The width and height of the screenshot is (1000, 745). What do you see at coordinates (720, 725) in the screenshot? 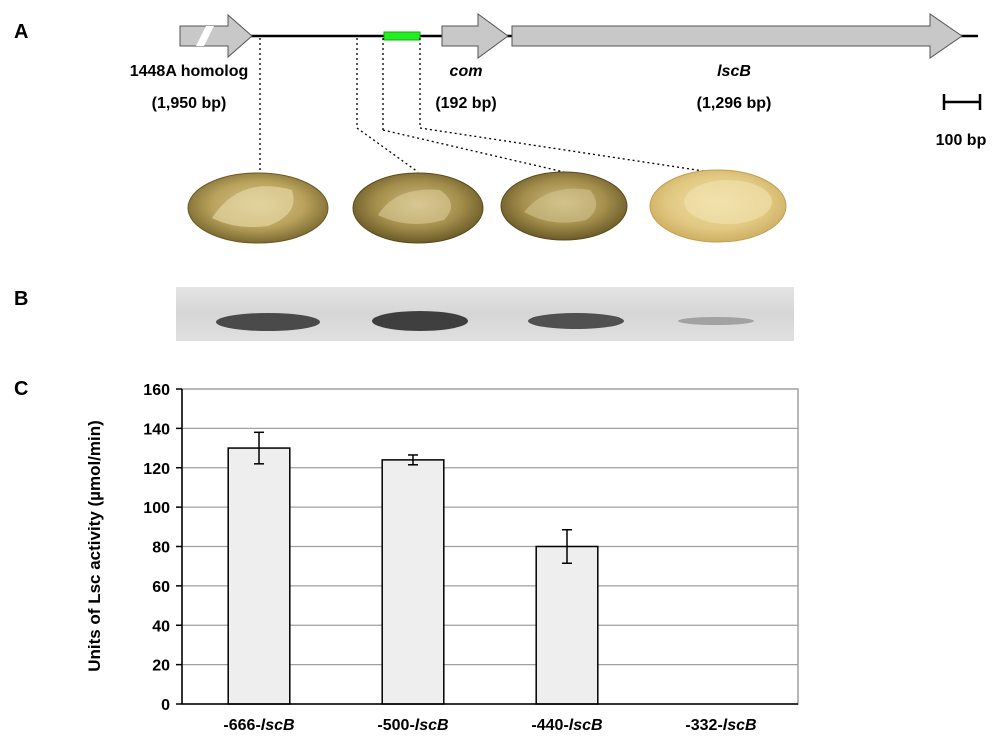
I see `x-tick-label: -332-lscB` at bounding box center [720, 725].